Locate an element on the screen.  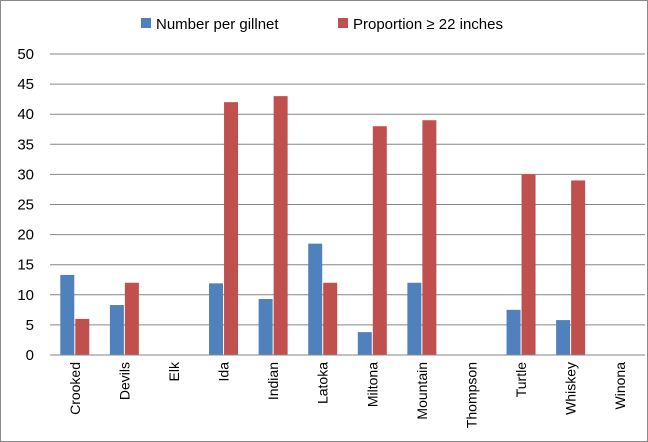
bar-number-per-gillnet-whiskey is located at coordinates (563, 337).